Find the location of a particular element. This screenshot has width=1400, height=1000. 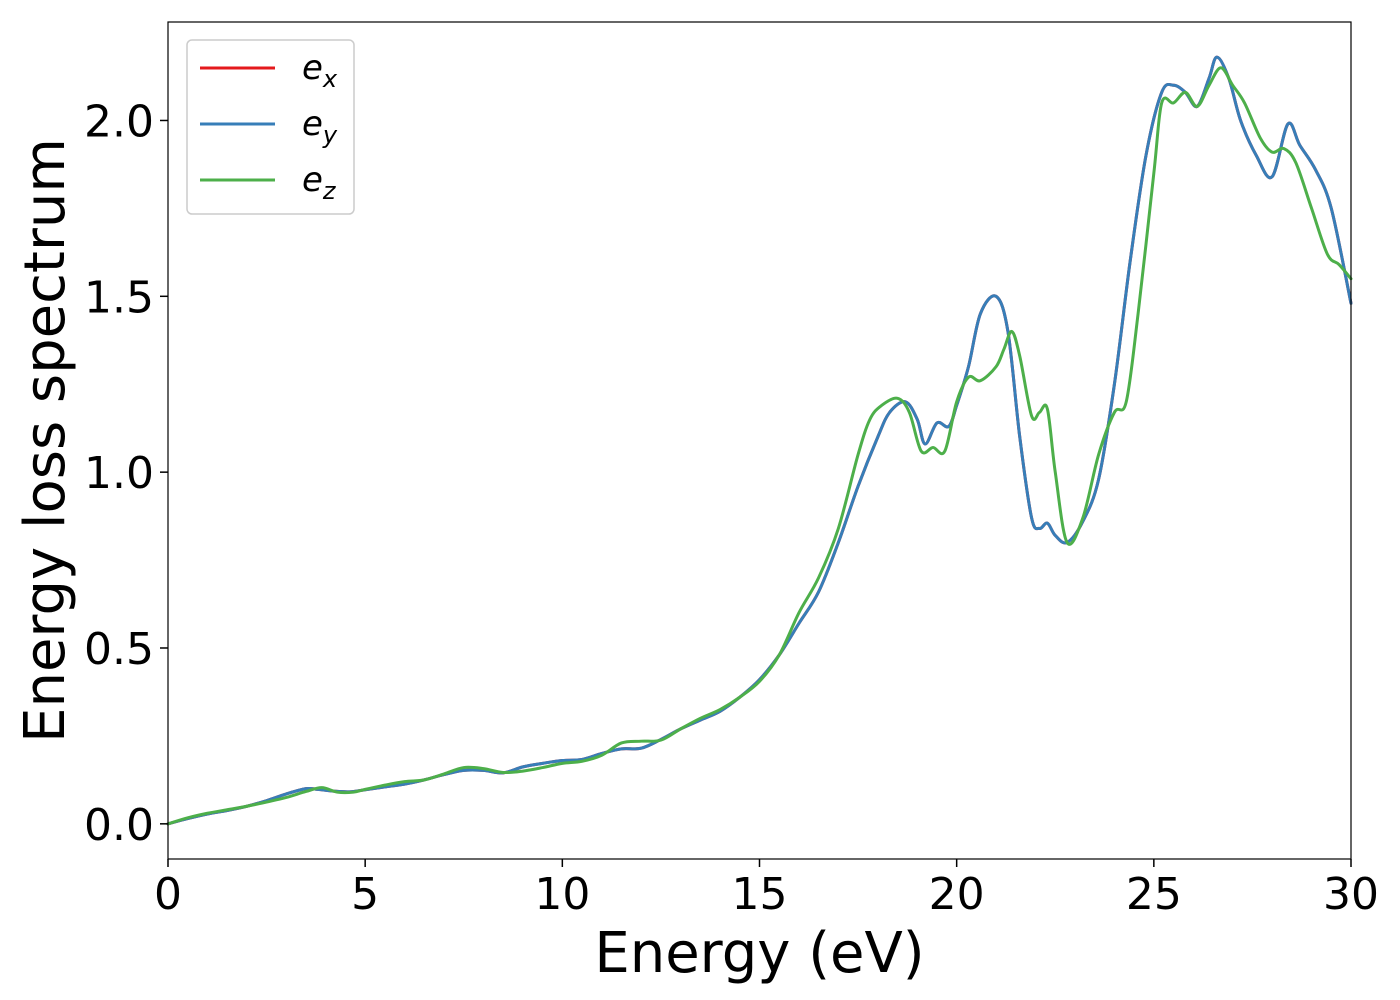

y-axis-label: Energy loss spectrum is located at coordinates (45, 440).